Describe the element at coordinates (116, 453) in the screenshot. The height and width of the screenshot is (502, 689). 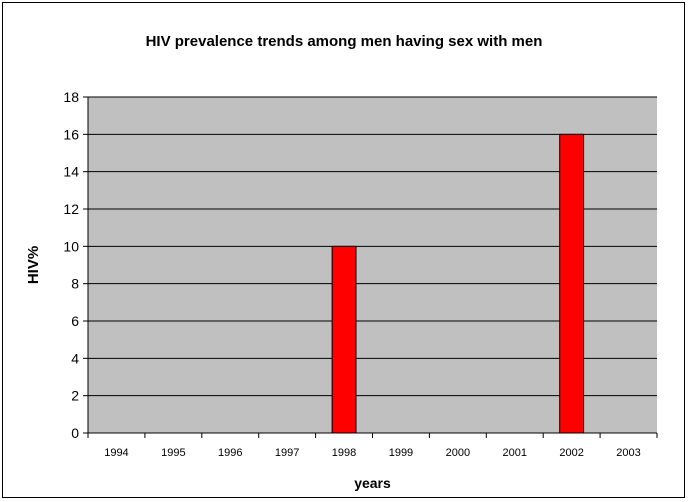
I see `x-tick-label-1994: 1994` at that location.